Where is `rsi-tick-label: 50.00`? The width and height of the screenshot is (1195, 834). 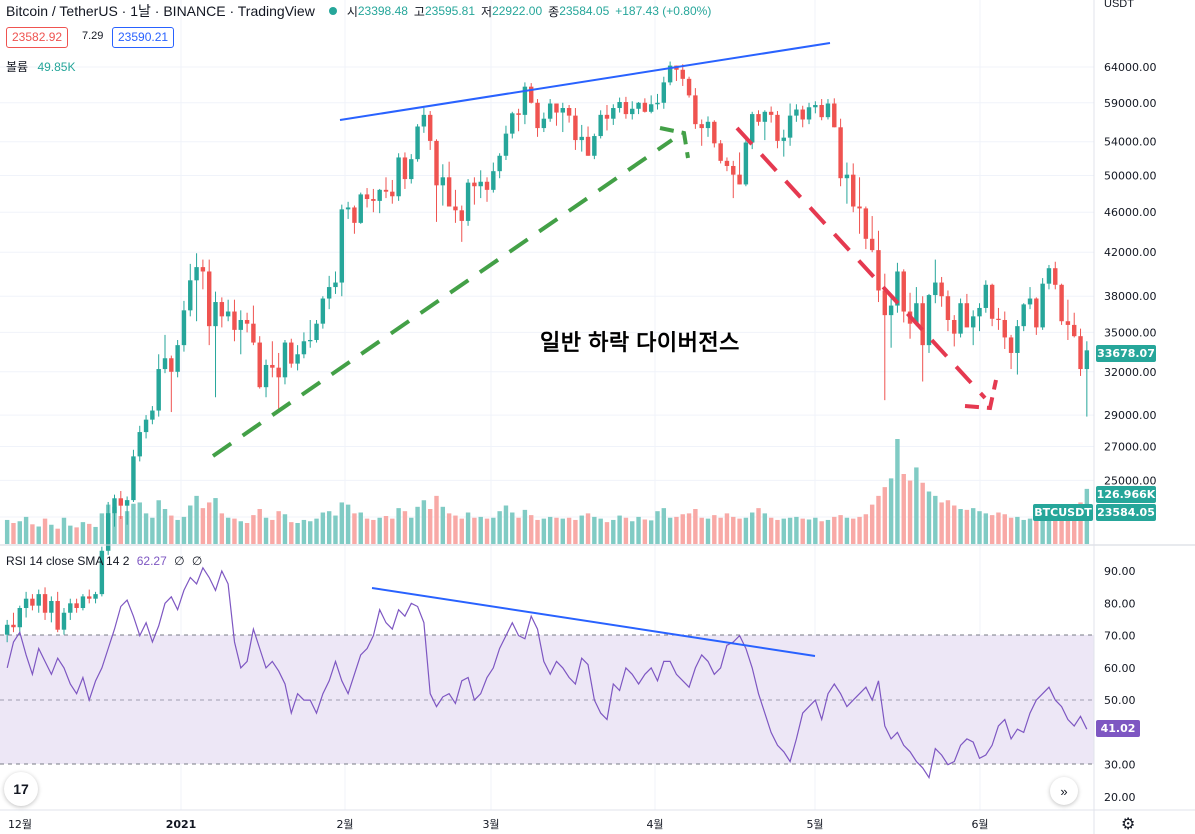 rsi-tick-label: 50.00 is located at coordinates (1120, 700).